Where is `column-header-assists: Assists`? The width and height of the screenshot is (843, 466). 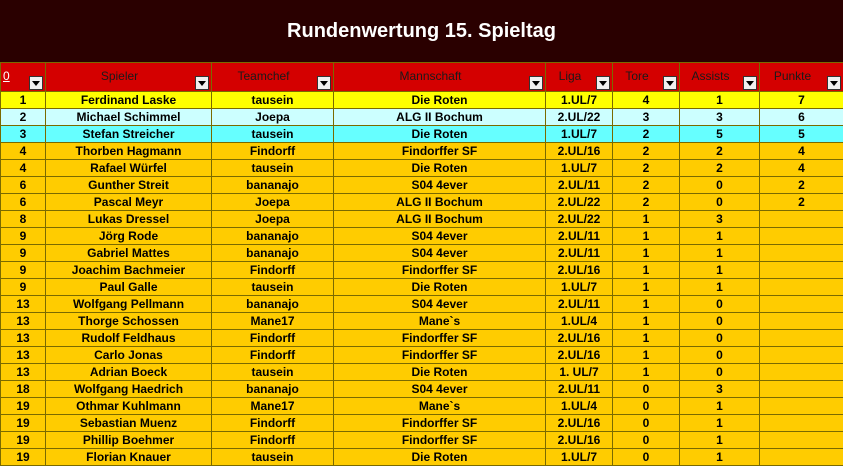
column-header-assists: Assists is located at coordinates (720, 77).